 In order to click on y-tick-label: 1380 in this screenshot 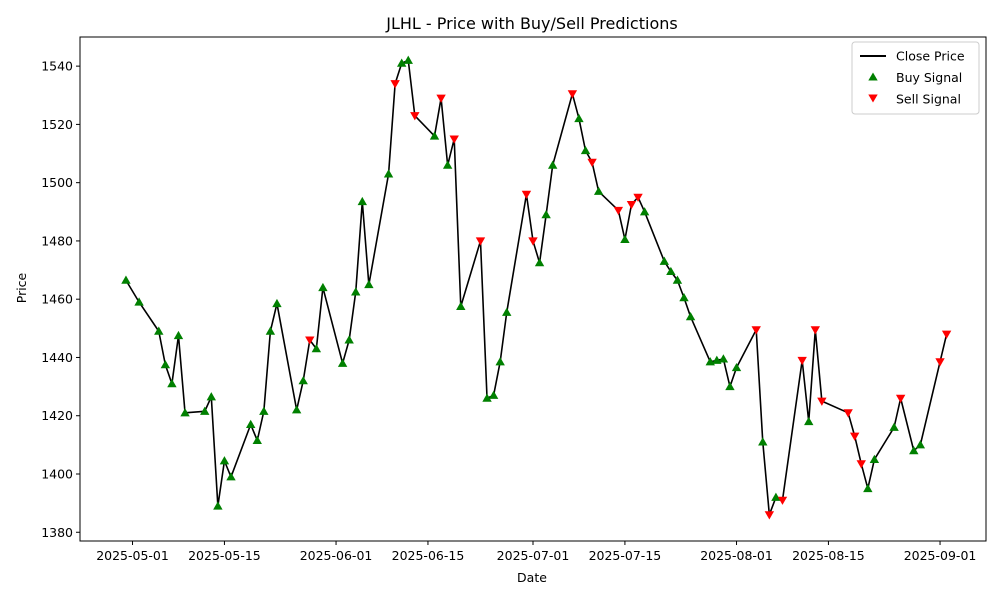, I will do `click(57, 532)`.